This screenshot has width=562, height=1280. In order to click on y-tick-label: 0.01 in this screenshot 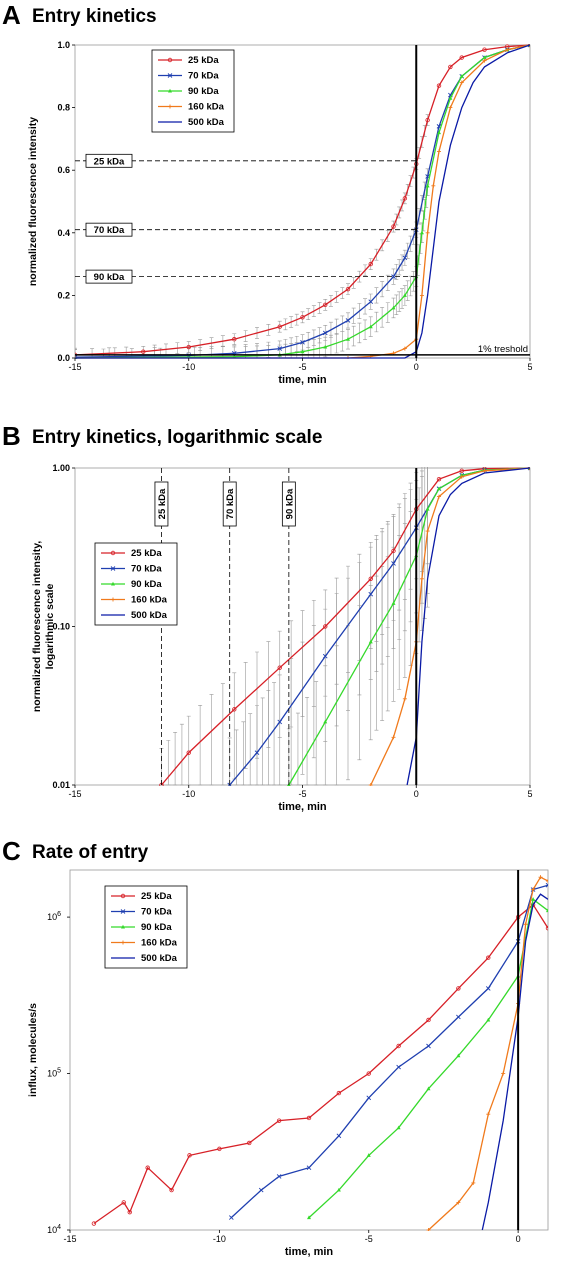, I will do `click(61, 785)`.